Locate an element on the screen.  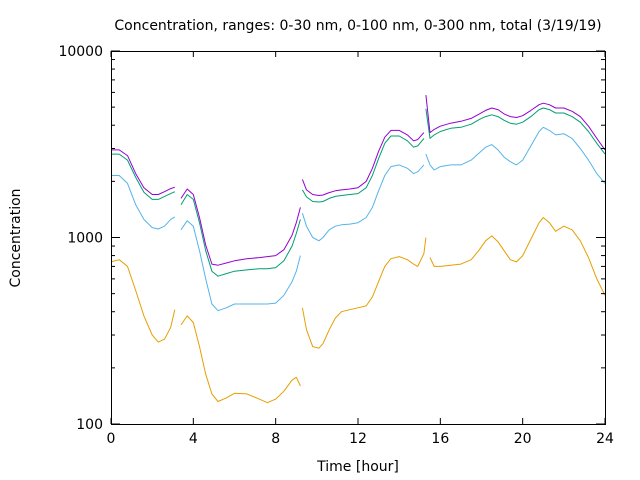
y-tick-label: 10000 is located at coordinates (80, 52).